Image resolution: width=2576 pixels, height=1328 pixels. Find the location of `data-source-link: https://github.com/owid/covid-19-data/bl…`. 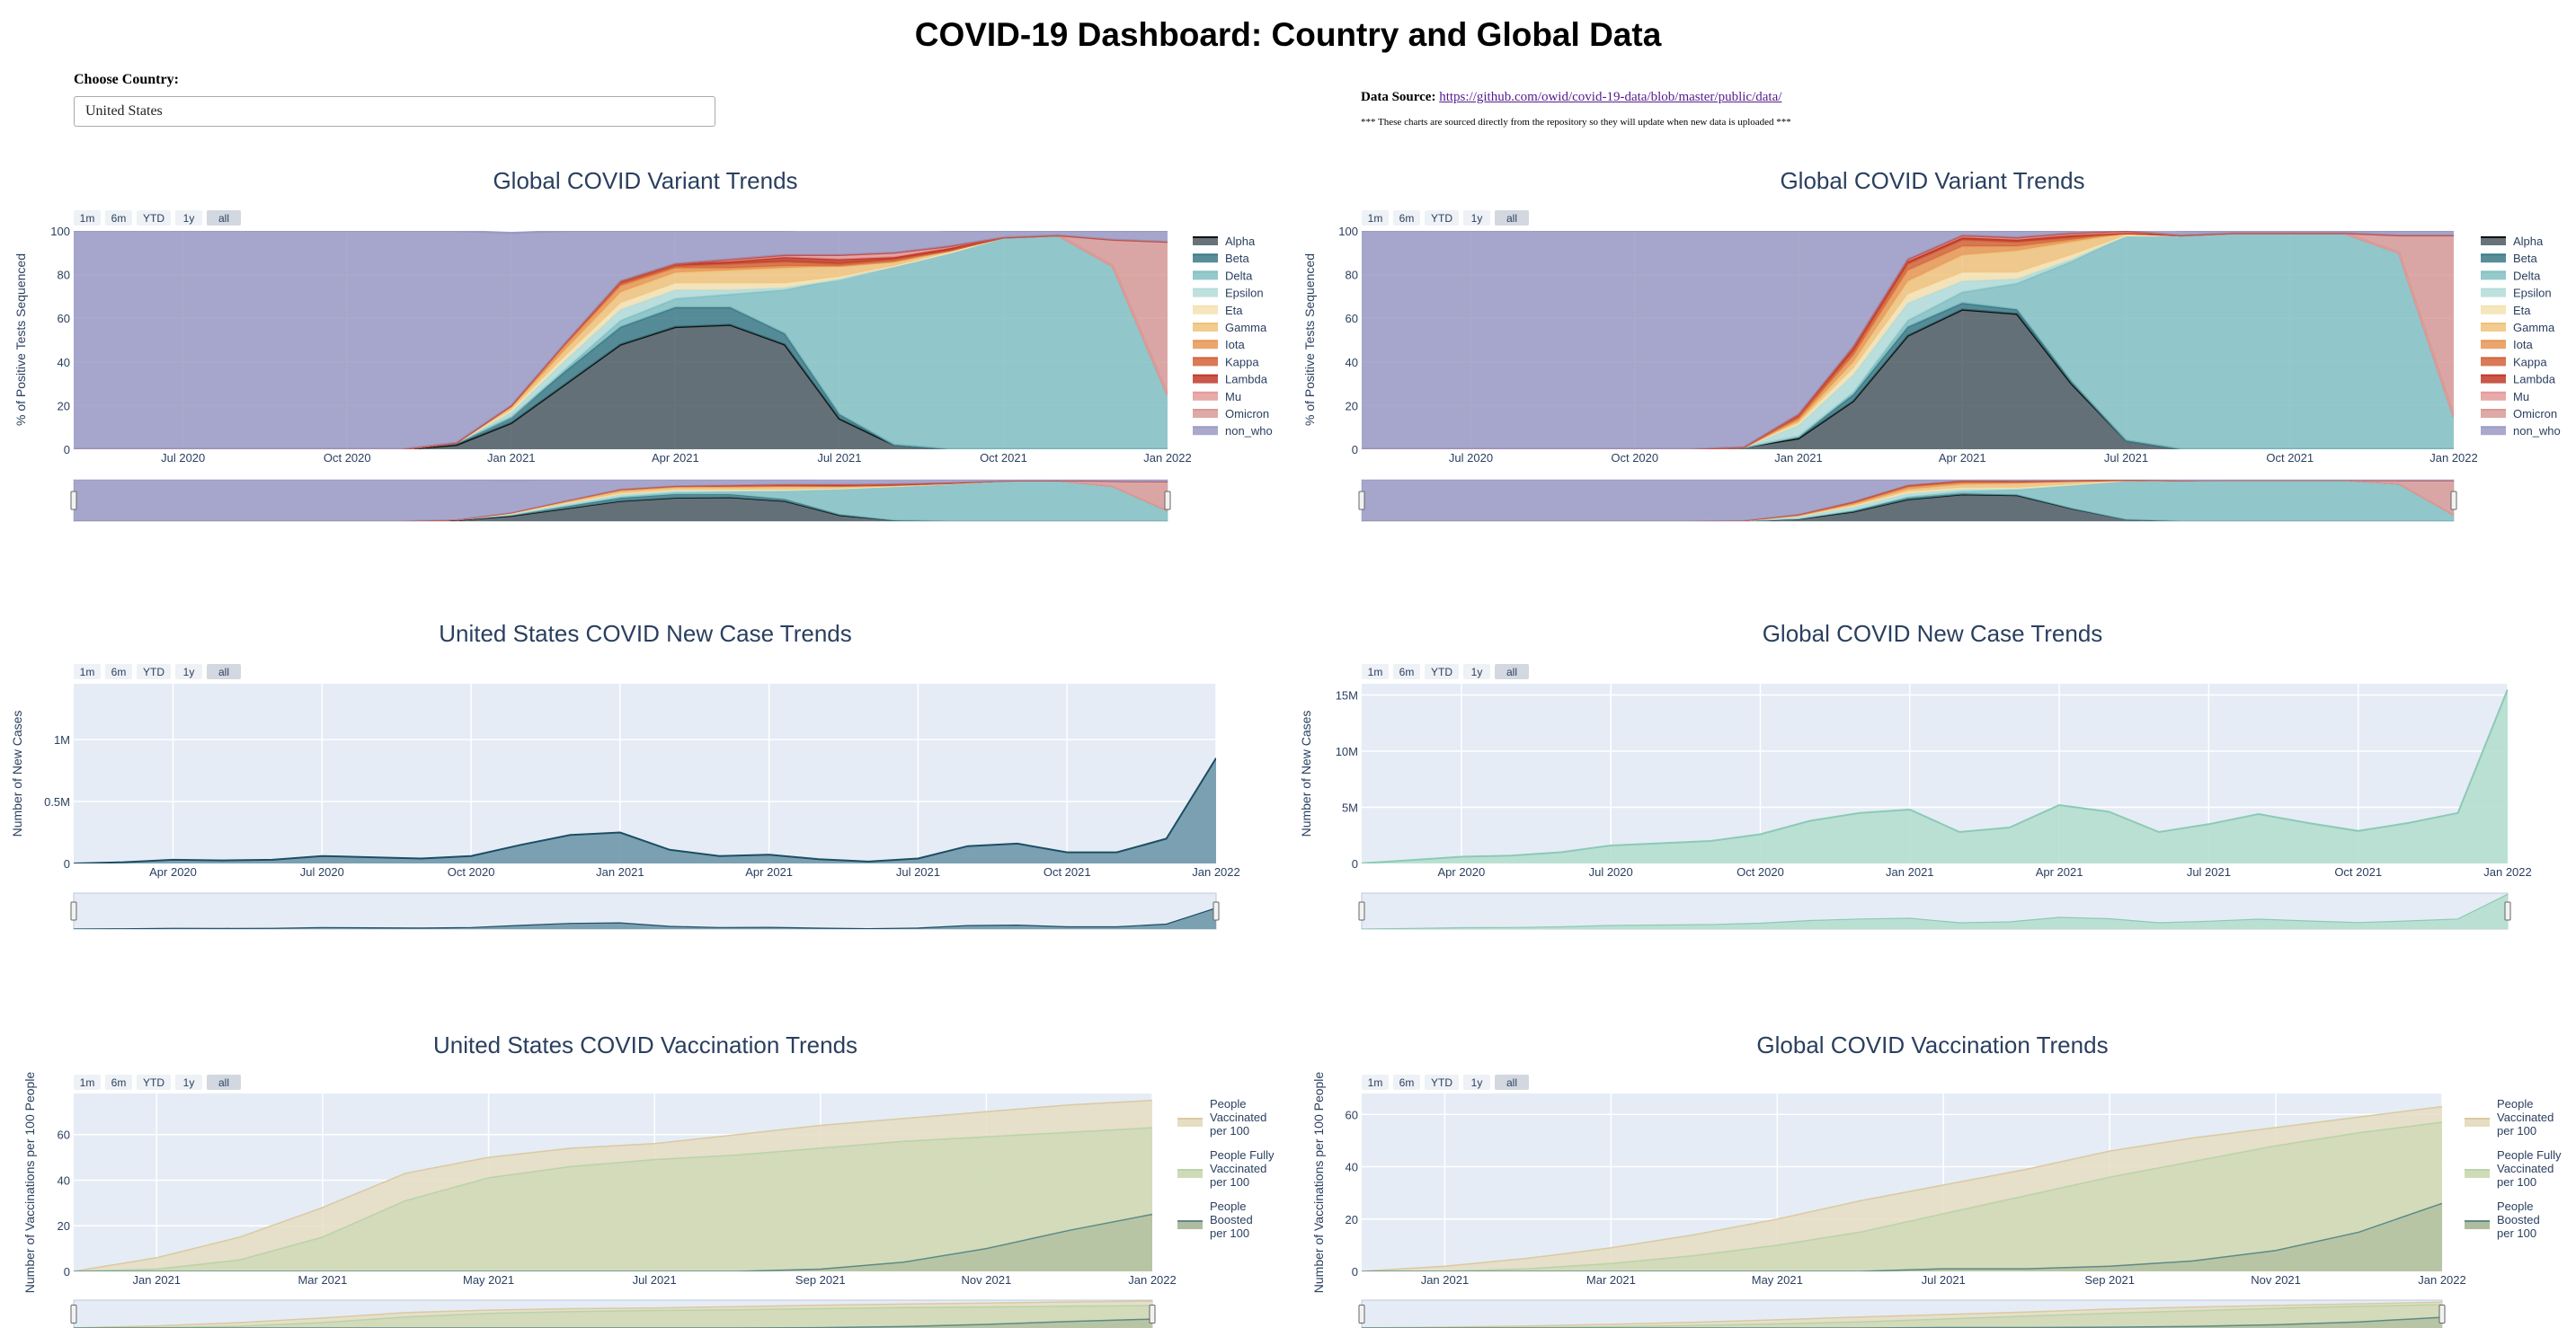

data-source-link: https://github.com/owid/covid-19-data/bl… is located at coordinates (1610, 97).